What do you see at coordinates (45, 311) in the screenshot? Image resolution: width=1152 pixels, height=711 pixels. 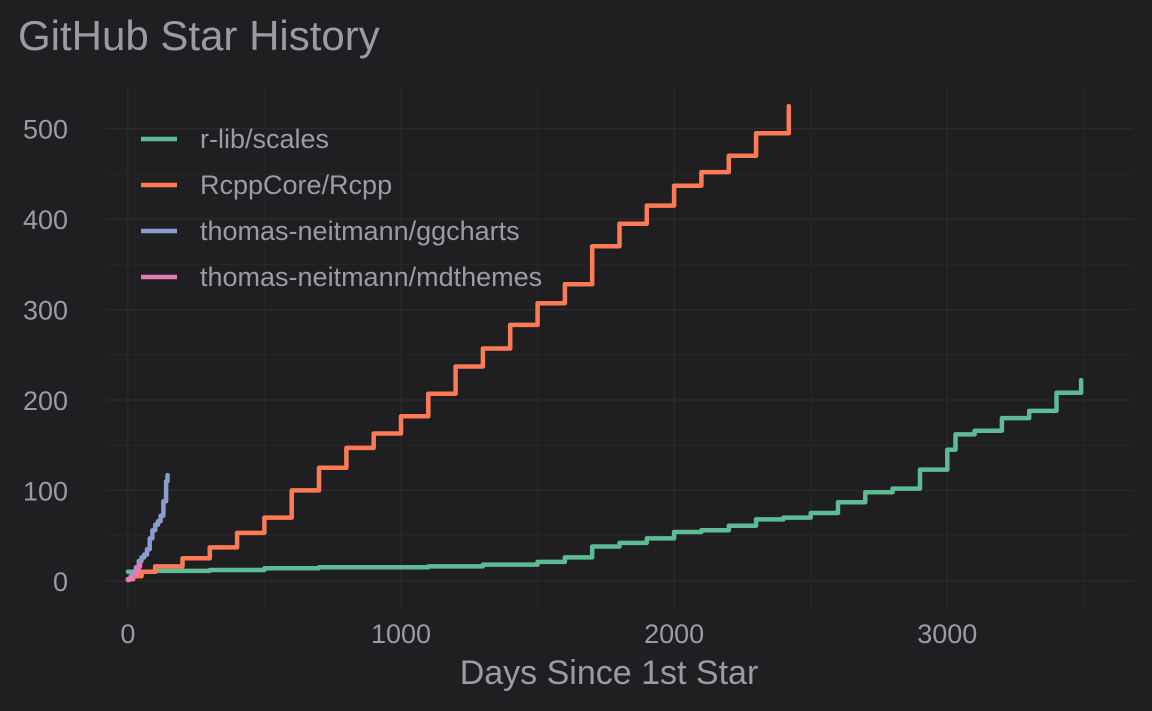 I see `y-tick-label: 300` at bounding box center [45, 311].